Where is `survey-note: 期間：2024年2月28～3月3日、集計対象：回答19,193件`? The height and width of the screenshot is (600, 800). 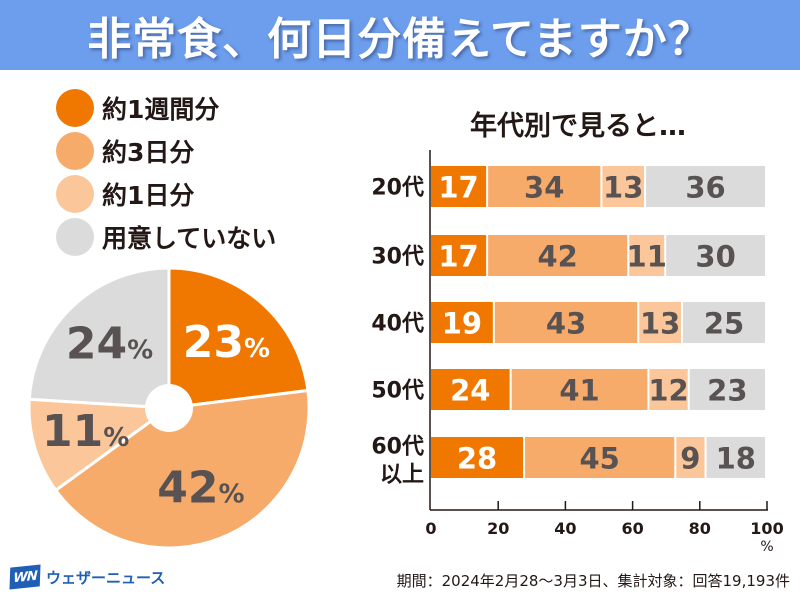 survey-note: 期間：2024年2月28～3月3日、集計対象：回答19,193件 is located at coordinates (593, 581).